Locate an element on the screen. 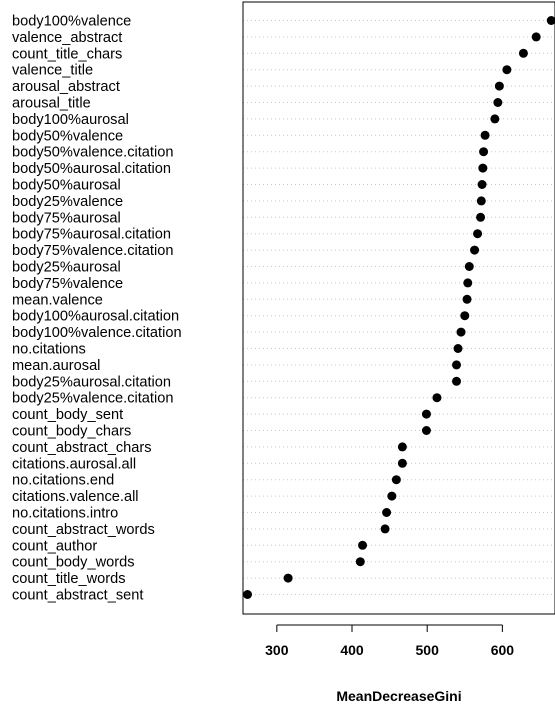 This screenshot has height=705, width=555. category-label: body75%valence.citation is located at coordinates (92, 251).